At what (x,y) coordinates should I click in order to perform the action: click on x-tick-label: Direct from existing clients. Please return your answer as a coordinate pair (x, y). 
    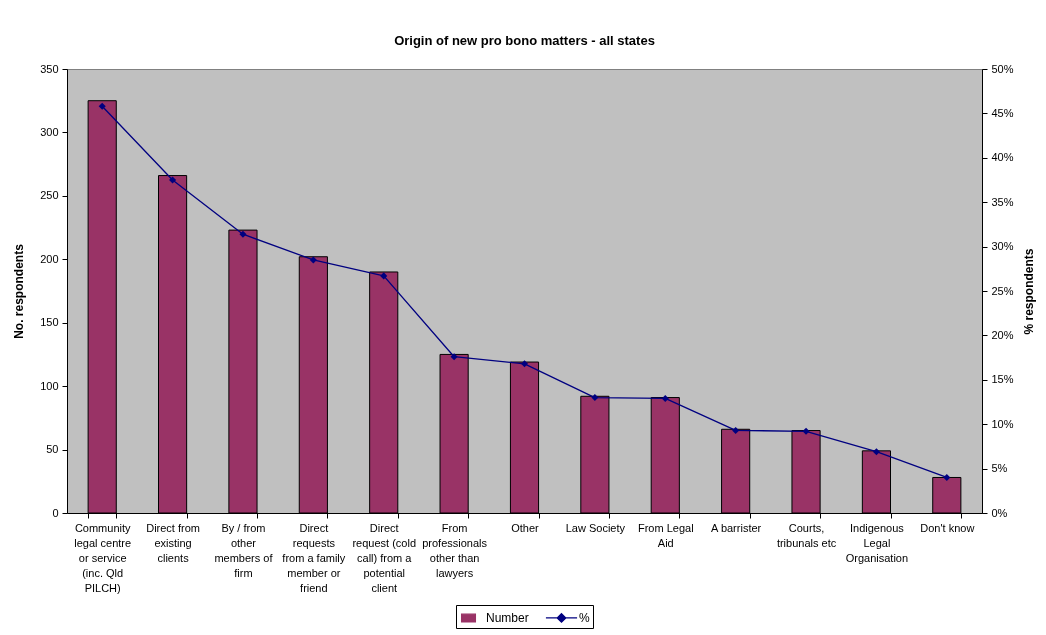
    Looking at the image, I should click on (173, 542).